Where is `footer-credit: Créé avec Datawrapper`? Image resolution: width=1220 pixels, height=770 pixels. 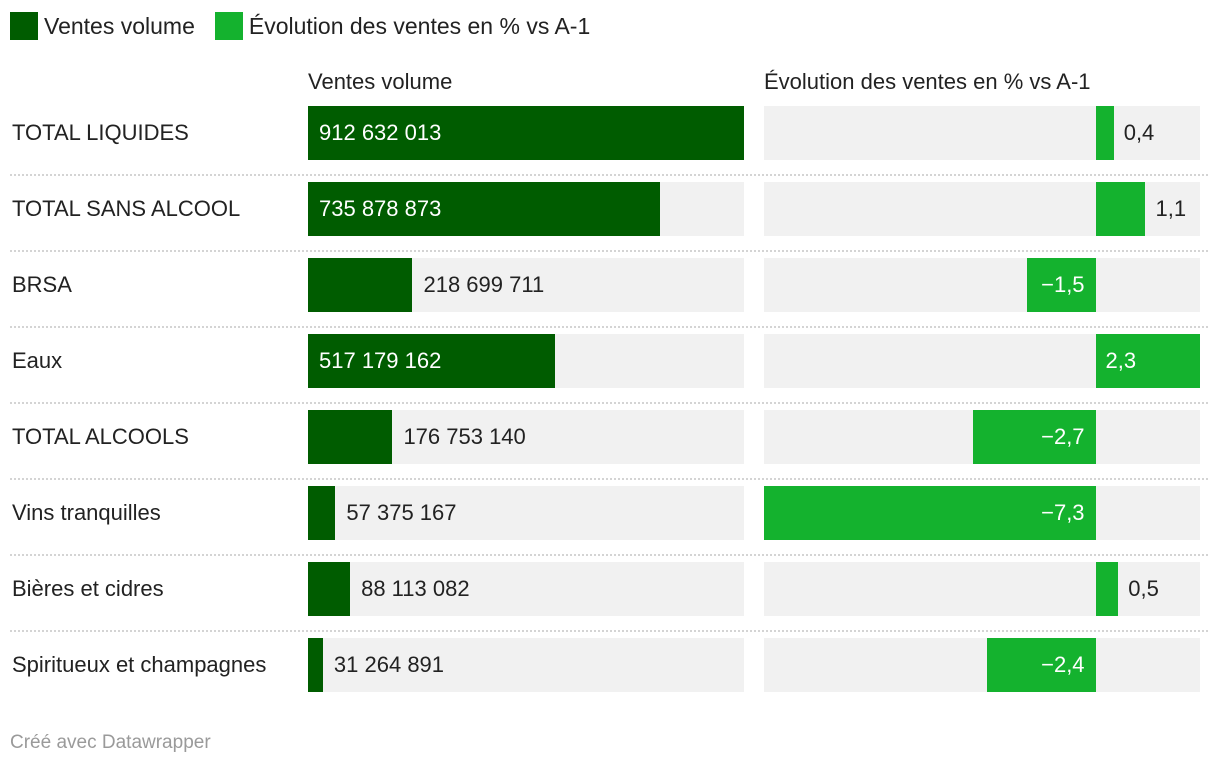
footer-credit: Créé avec Datawrapper is located at coordinates (110, 742).